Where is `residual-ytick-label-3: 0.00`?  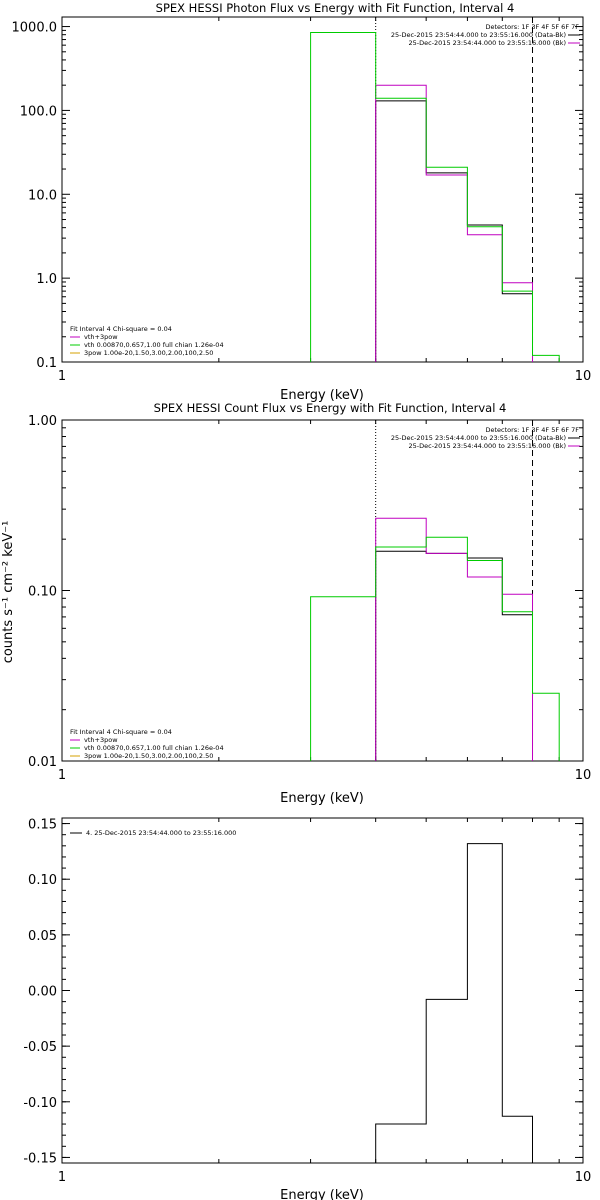
residual-ytick-label-3: 0.00 is located at coordinates (42, 992).